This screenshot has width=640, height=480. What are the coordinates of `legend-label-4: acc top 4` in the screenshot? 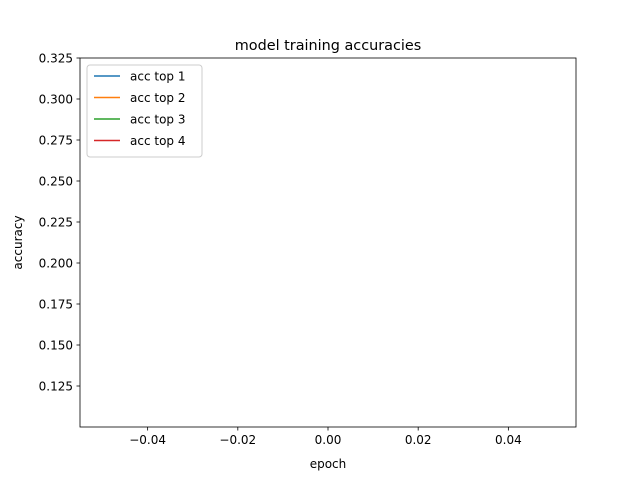 It's located at (157, 141).